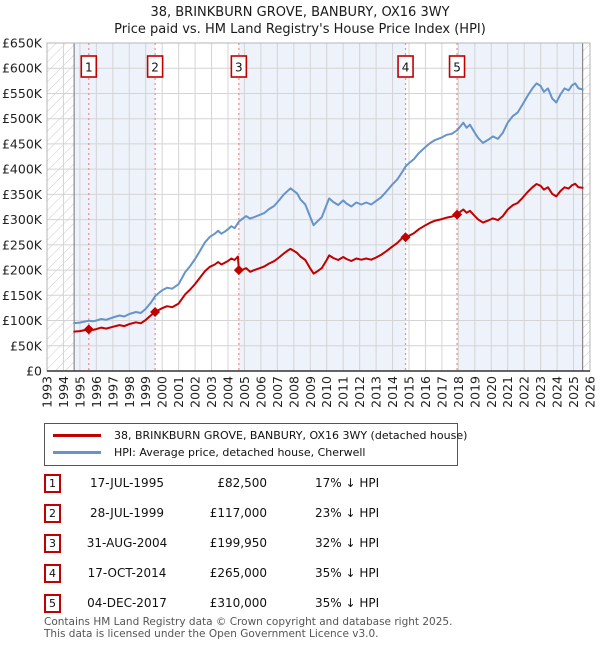  I want to click on chart-title: 38, BRINKBURN GROVE, BANBURY, OX16 3WY, so click(300, 12).